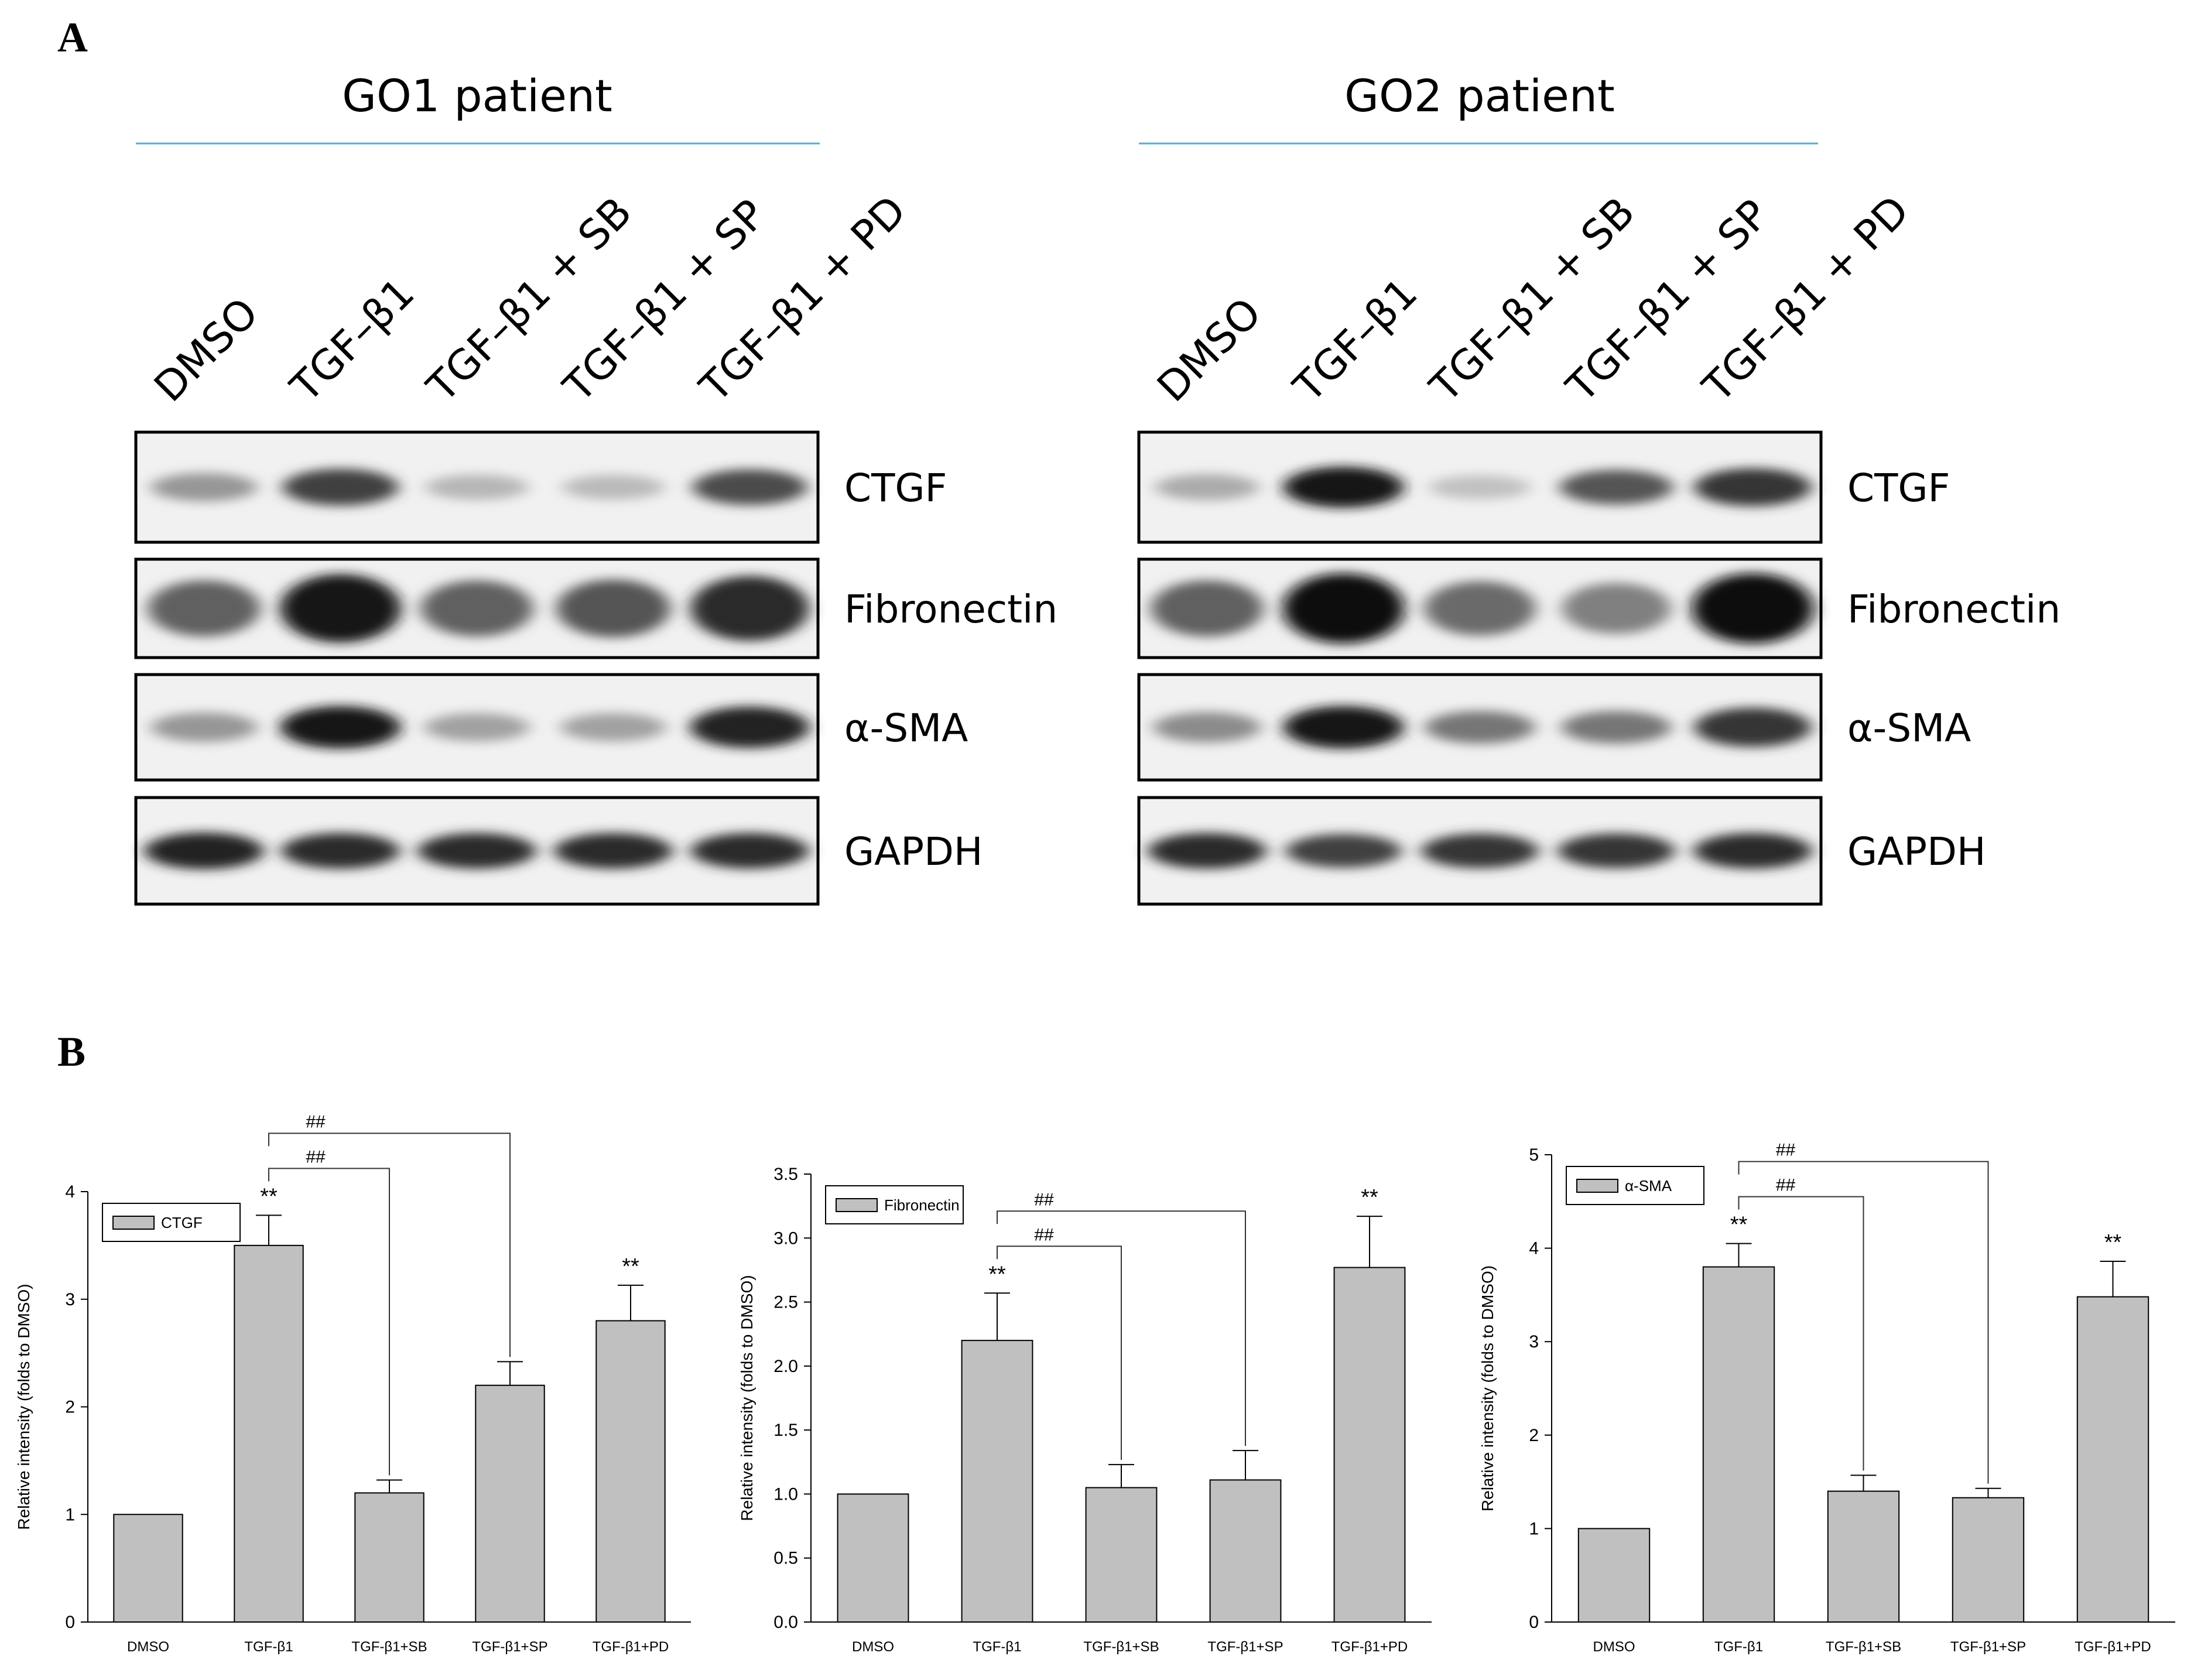  What do you see at coordinates (1534, 1155) in the screenshot?
I see `y-tick-label: 5` at bounding box center [1534, 1155].